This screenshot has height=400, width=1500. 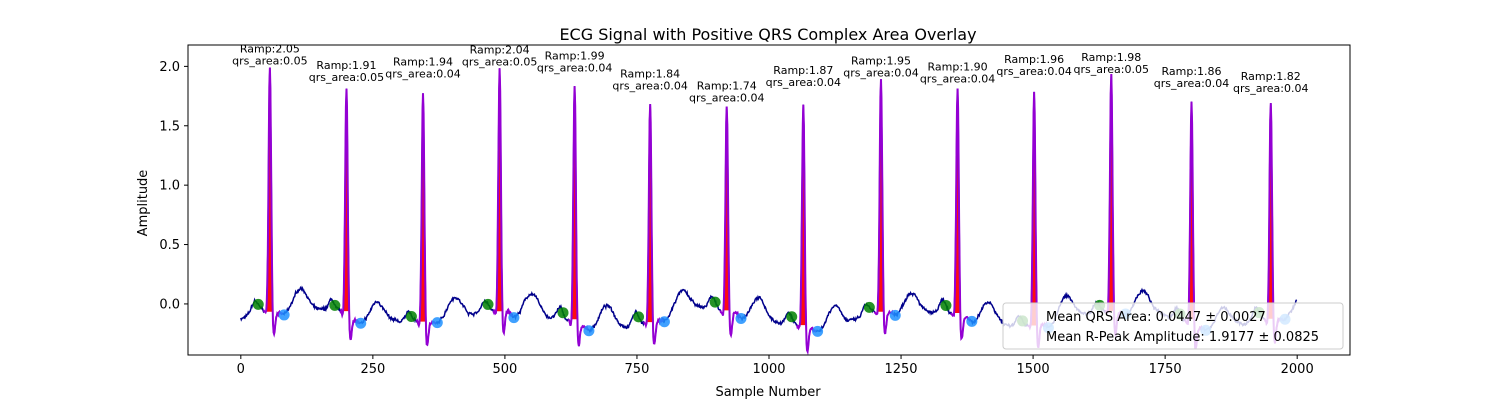 What do you see at coordinates (1111, 57) in the screenshot?
I see `r-peak-annotation: Ramp:1.98` at bounding box center [1111, 57].